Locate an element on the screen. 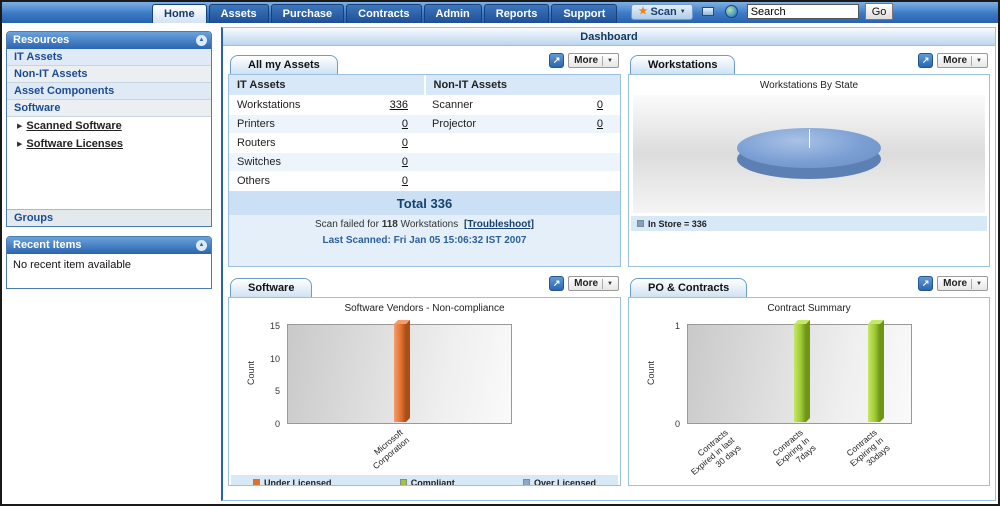  panel-title-po-contracts: PO & Contracts is located at coordinates (689, 287).